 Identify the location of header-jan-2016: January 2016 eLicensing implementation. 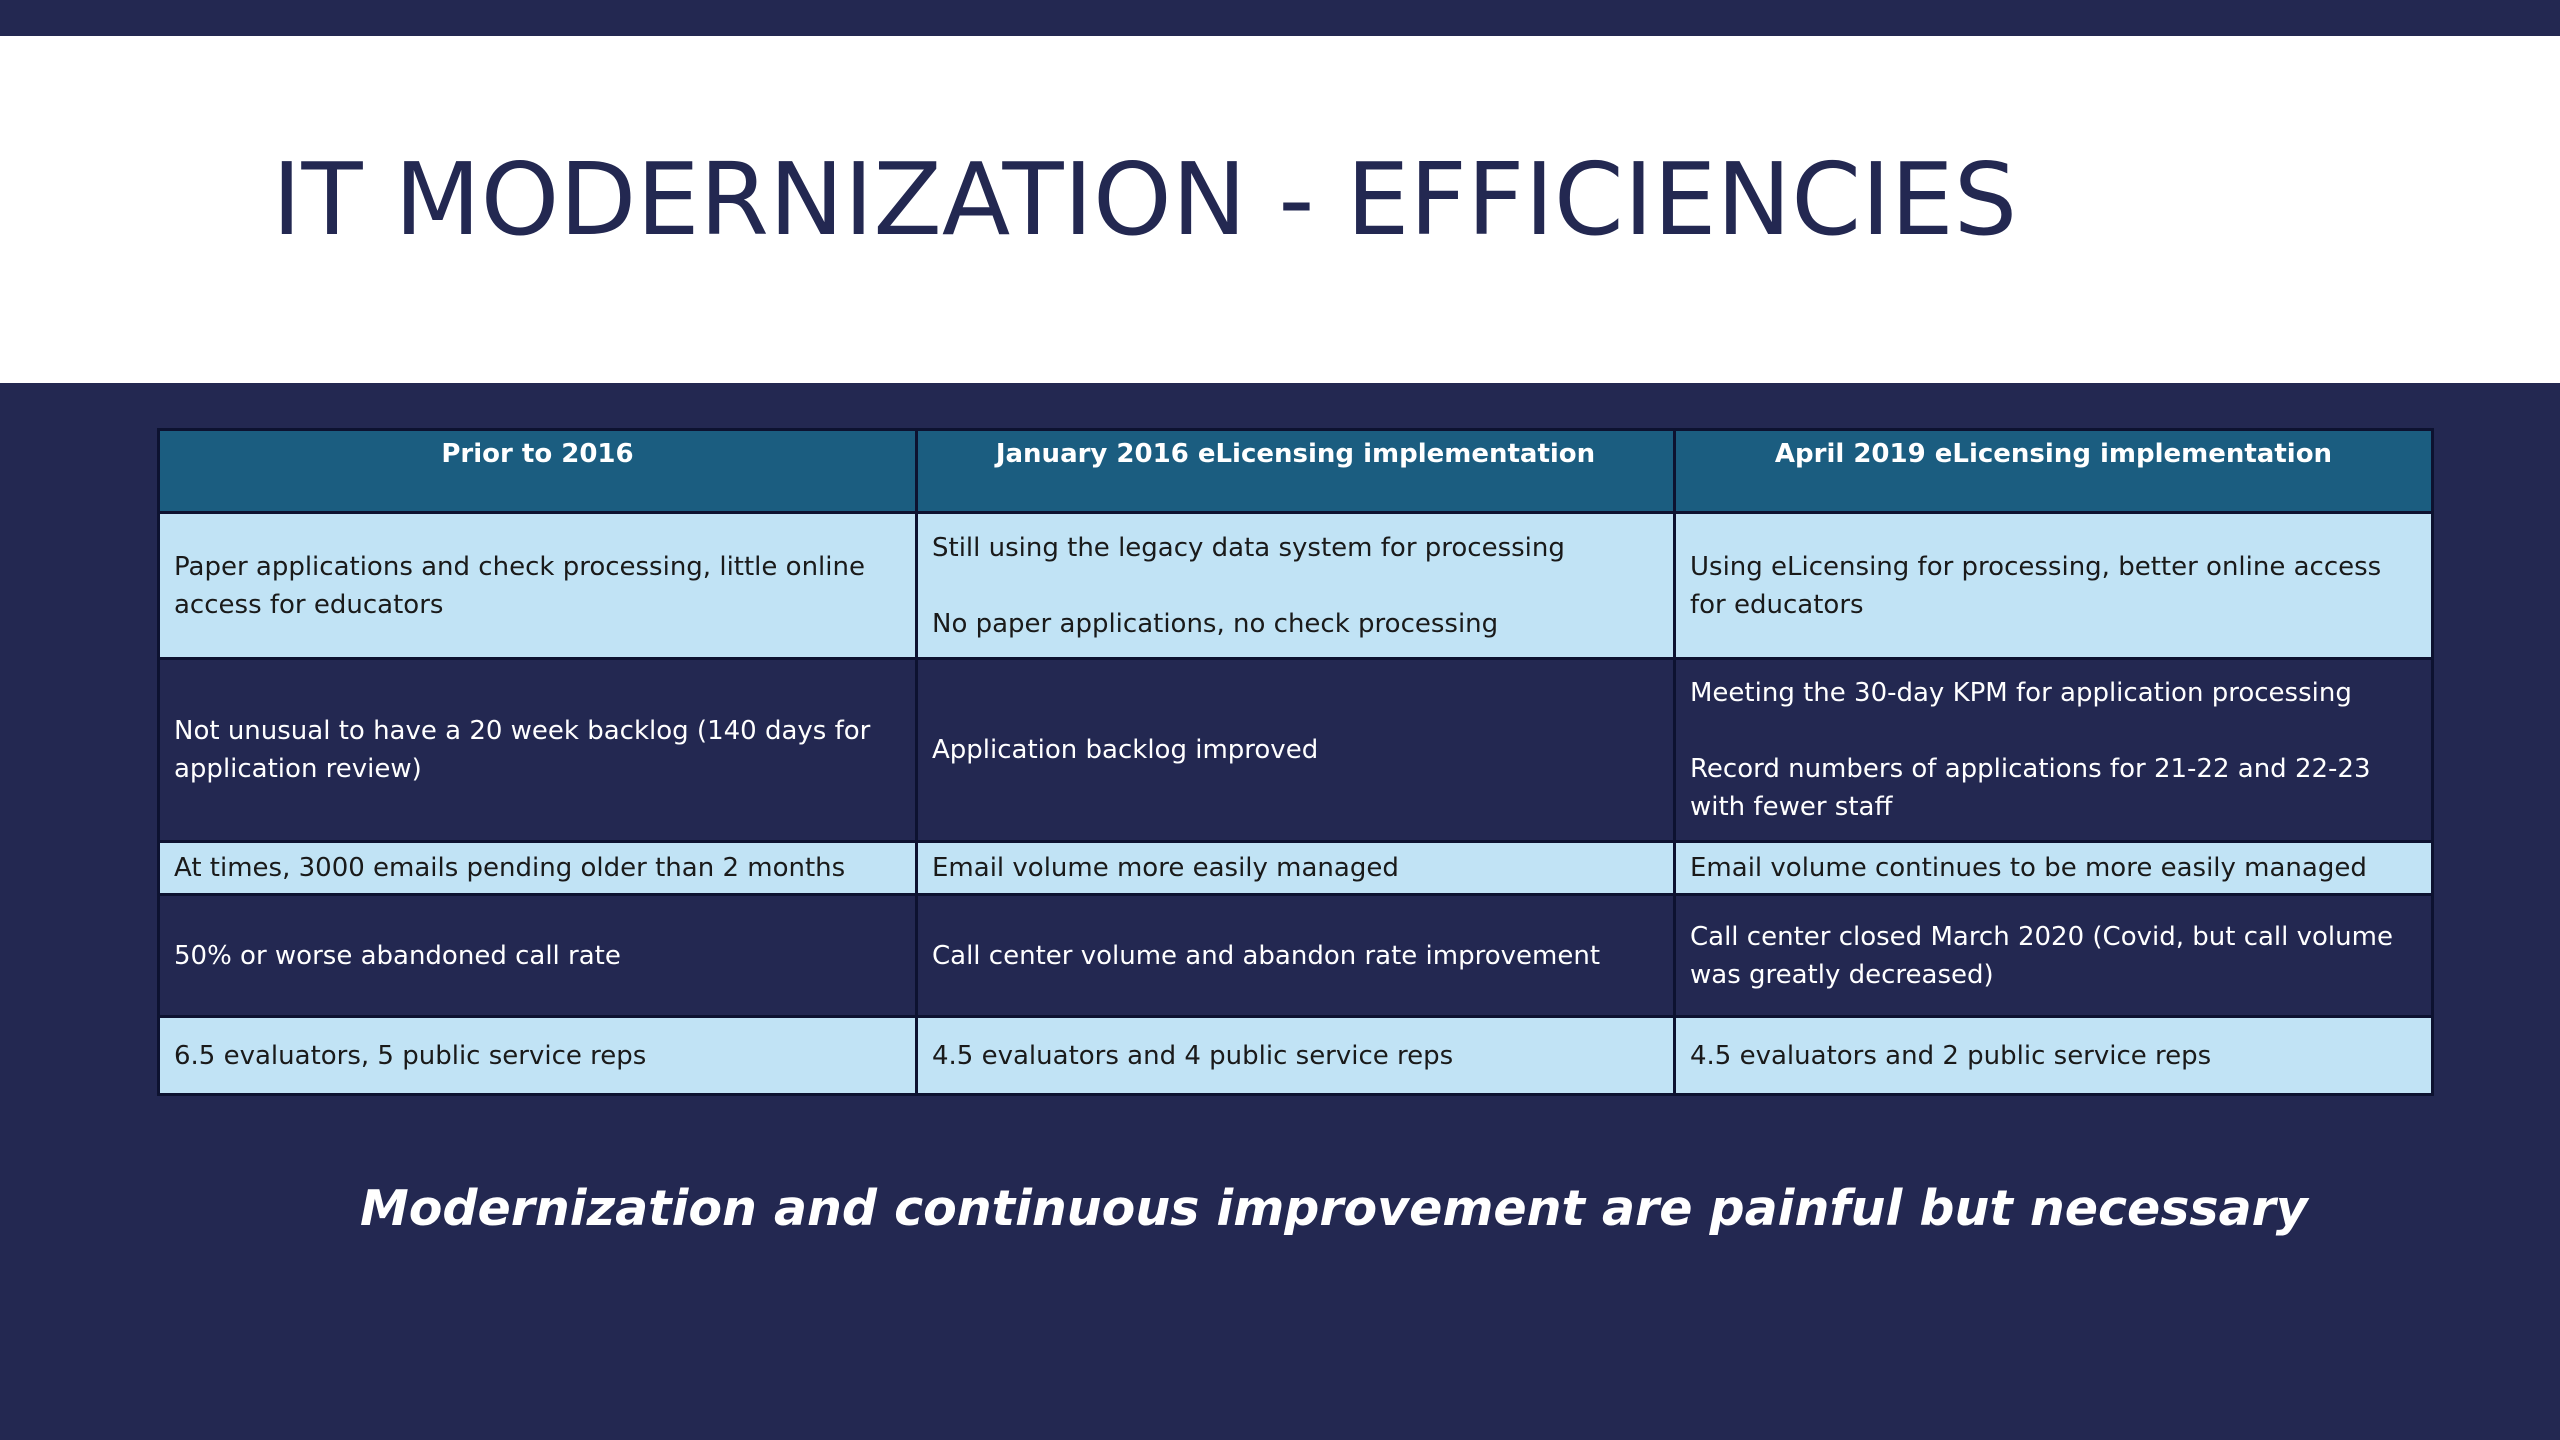
(1295, 471).